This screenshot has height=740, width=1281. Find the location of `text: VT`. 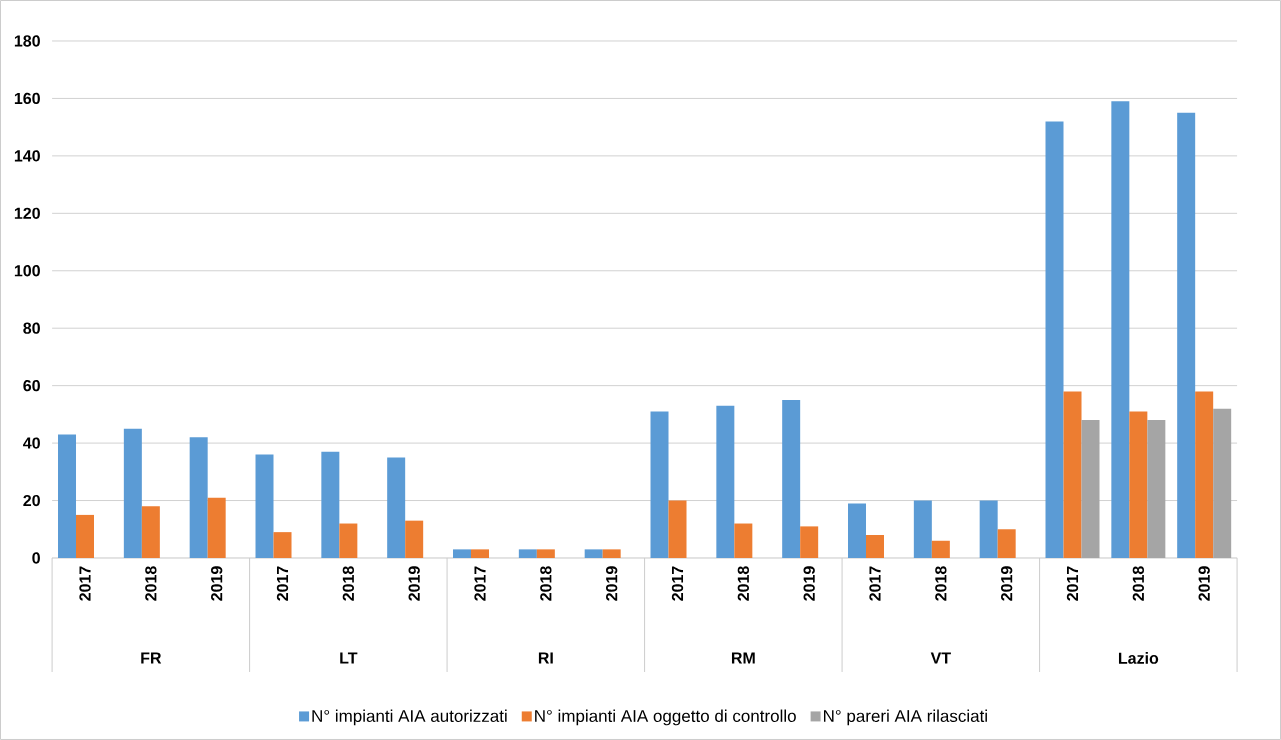

text: VT is located at coordinates (940, 658).